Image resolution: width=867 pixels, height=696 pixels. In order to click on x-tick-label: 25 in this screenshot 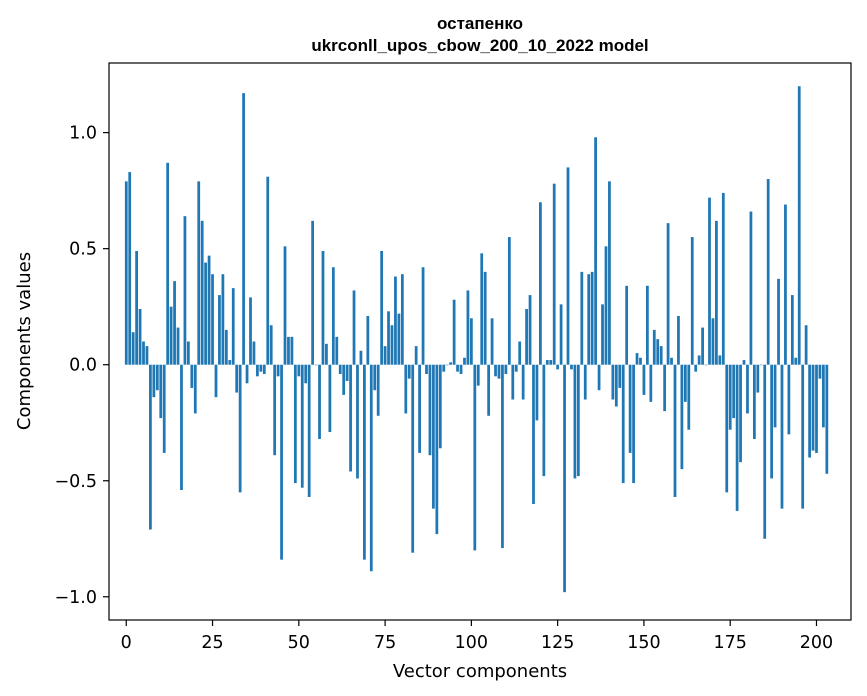, I will do `click(212, 643)`.